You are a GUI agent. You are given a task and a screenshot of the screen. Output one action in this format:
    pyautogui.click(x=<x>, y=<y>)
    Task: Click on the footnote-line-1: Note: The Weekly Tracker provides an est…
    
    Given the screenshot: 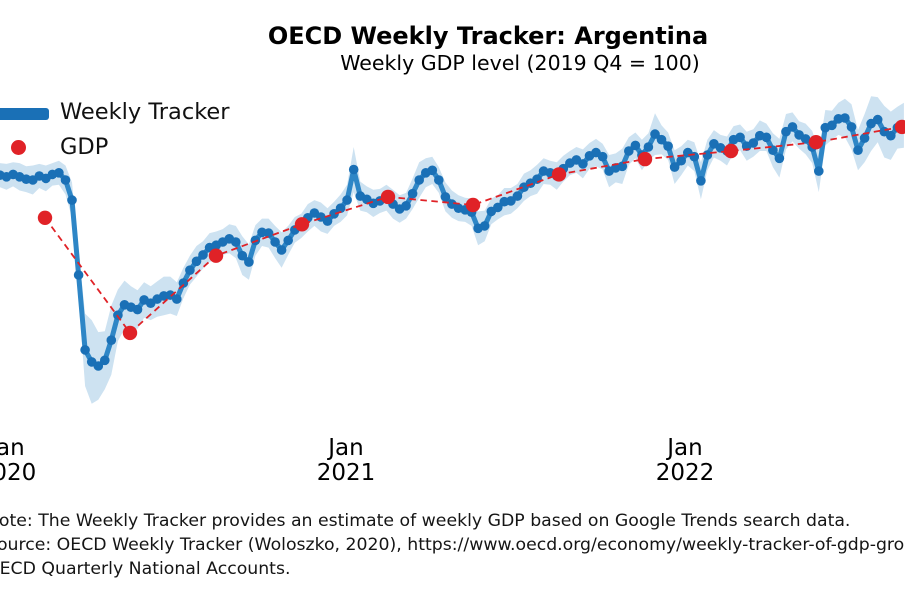 What is the action you would take?
    pyautogui.click(x=425, y=521)
    